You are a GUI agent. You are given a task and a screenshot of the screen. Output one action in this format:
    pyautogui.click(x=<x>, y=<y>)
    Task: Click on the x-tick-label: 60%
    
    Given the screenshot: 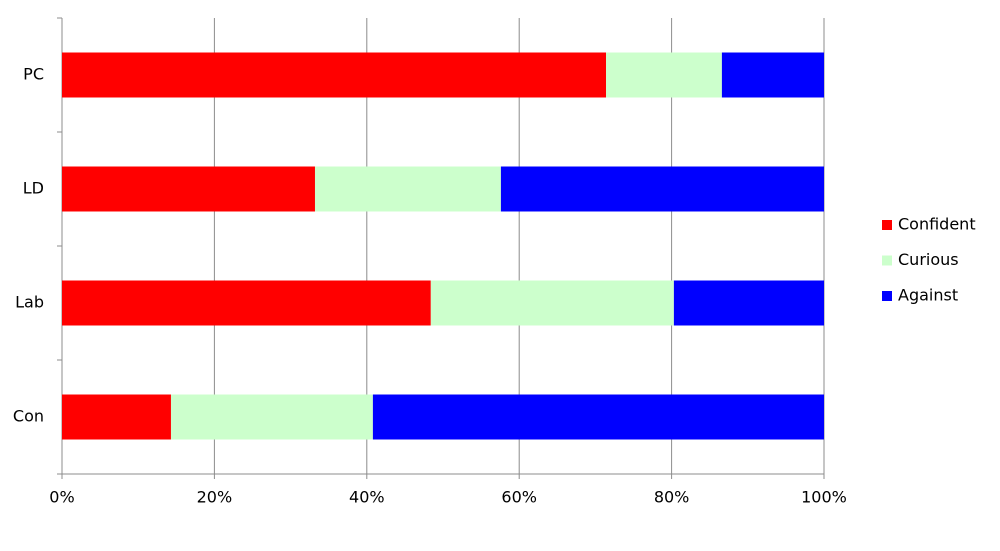 What is the action you would take?
    pyautogui.click(x=519, y=497)
    